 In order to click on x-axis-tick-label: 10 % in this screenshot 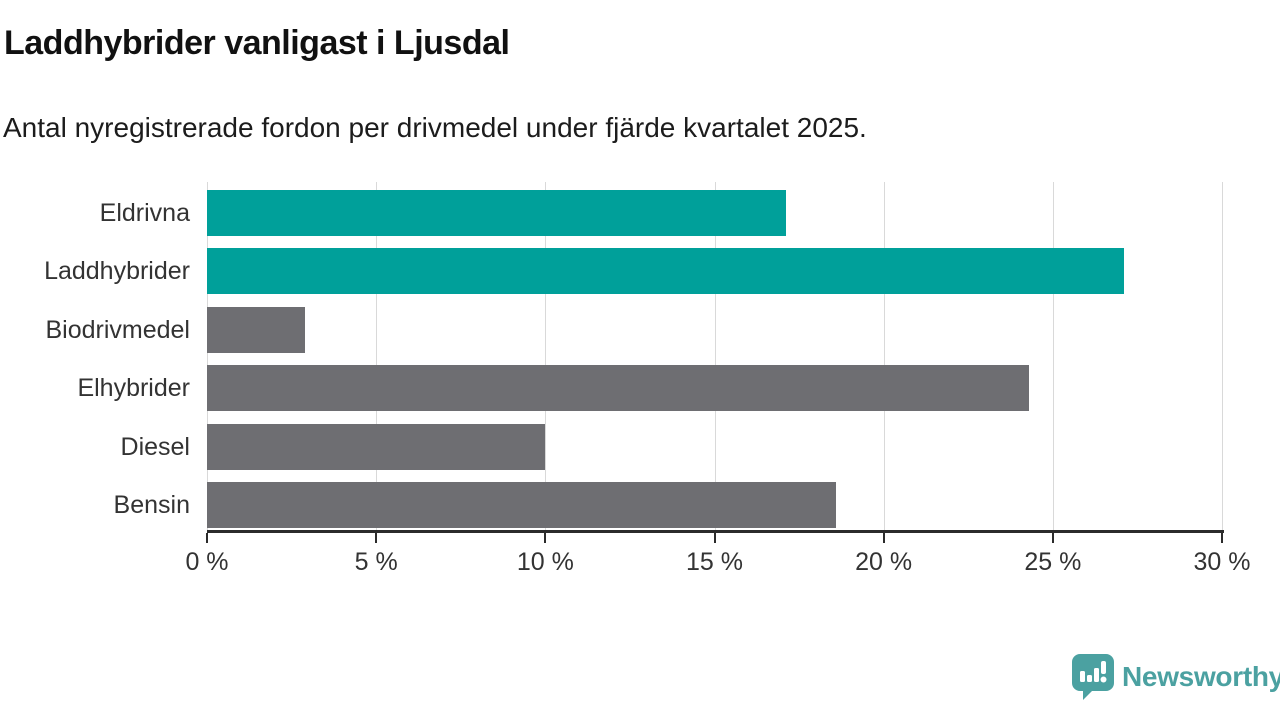, I will do `click(545, 562)`.